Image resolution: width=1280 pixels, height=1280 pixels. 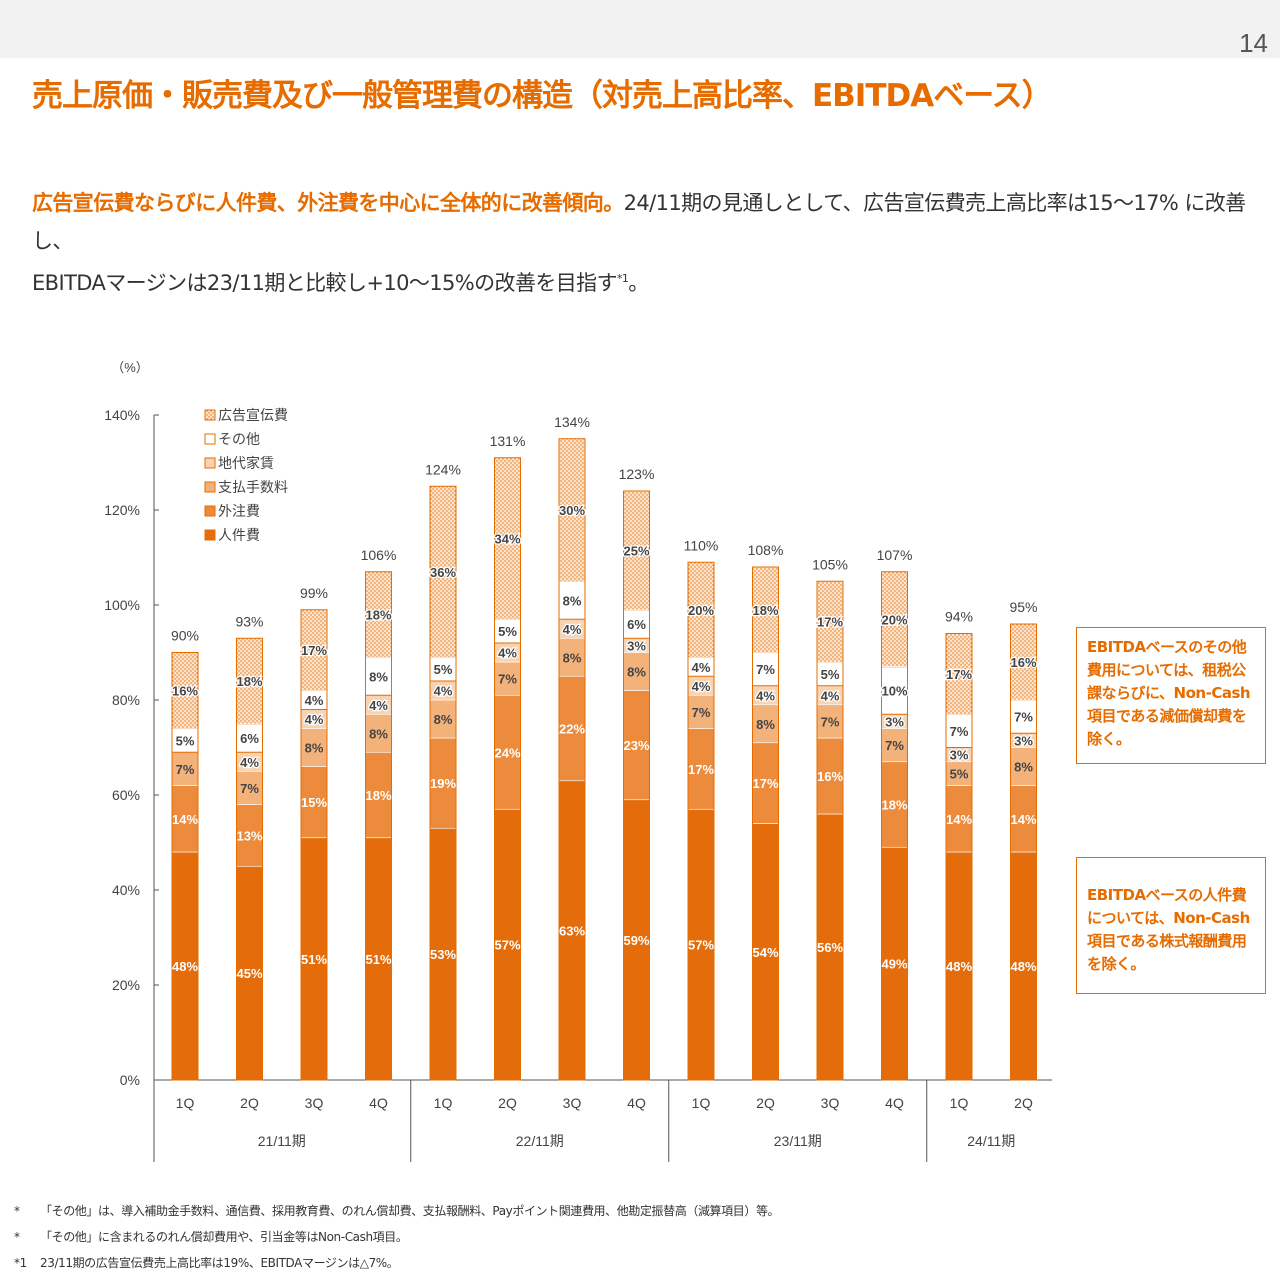 What do you see at coordinates (122, 605) in the screenshot?
I see `y-tick-label: 100%` at bounding box center [122, 605].